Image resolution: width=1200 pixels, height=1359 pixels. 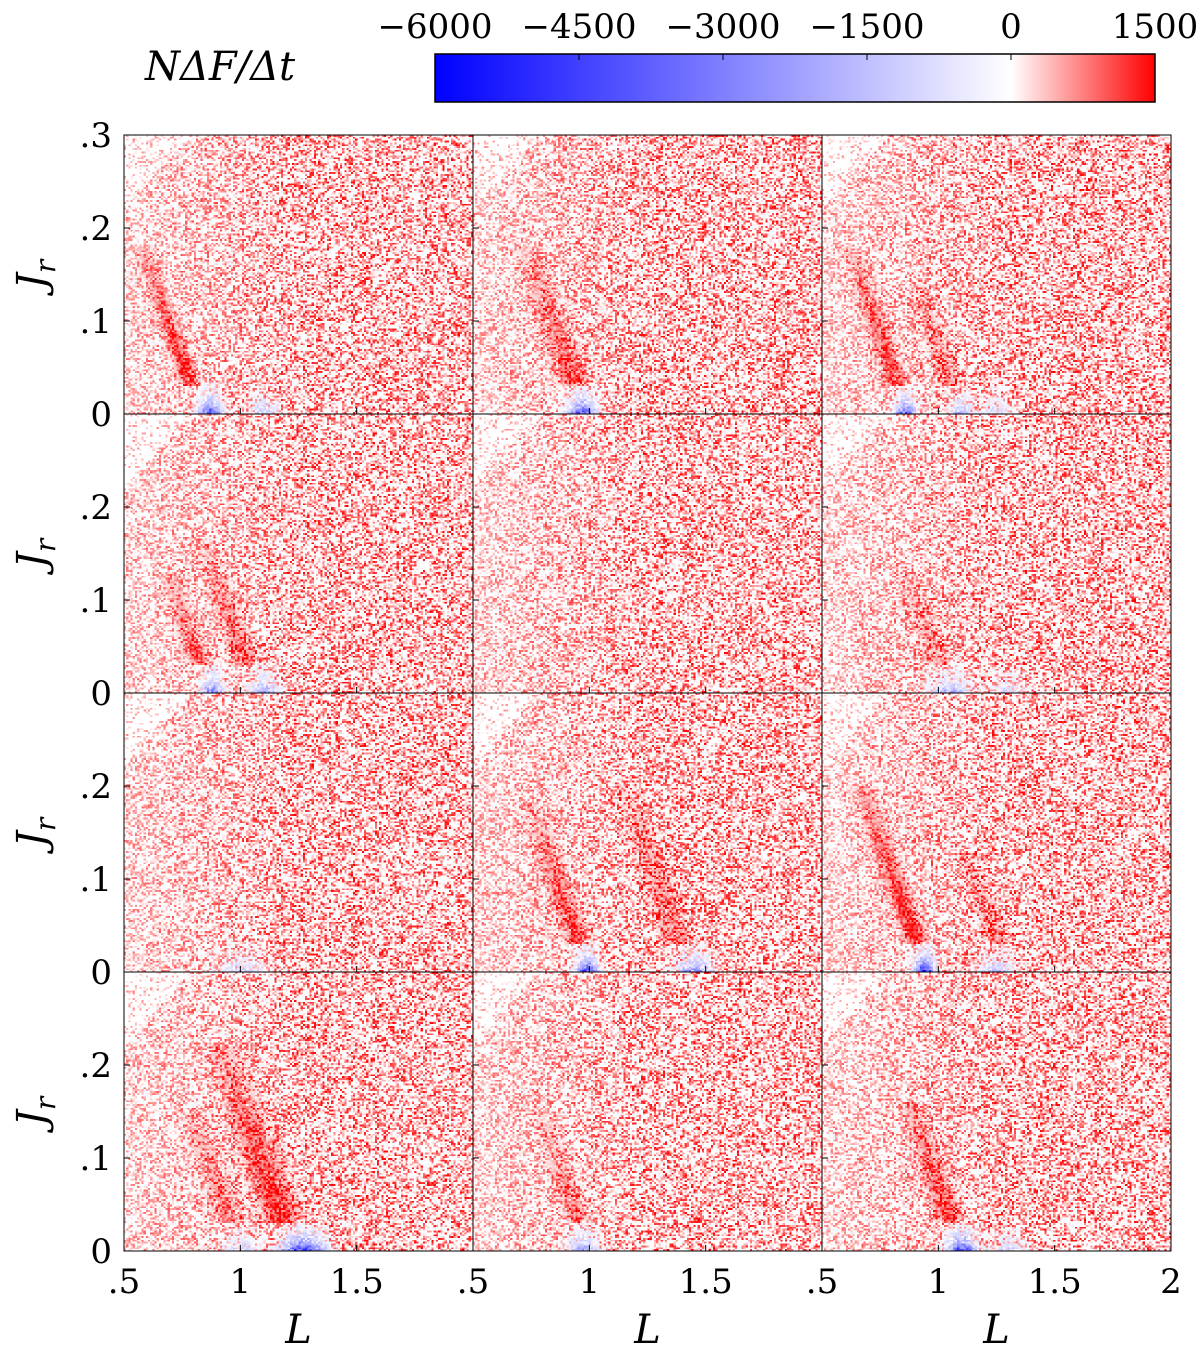 I want to click on heatmap-panel-r2c0, so click(x=298, y=832).